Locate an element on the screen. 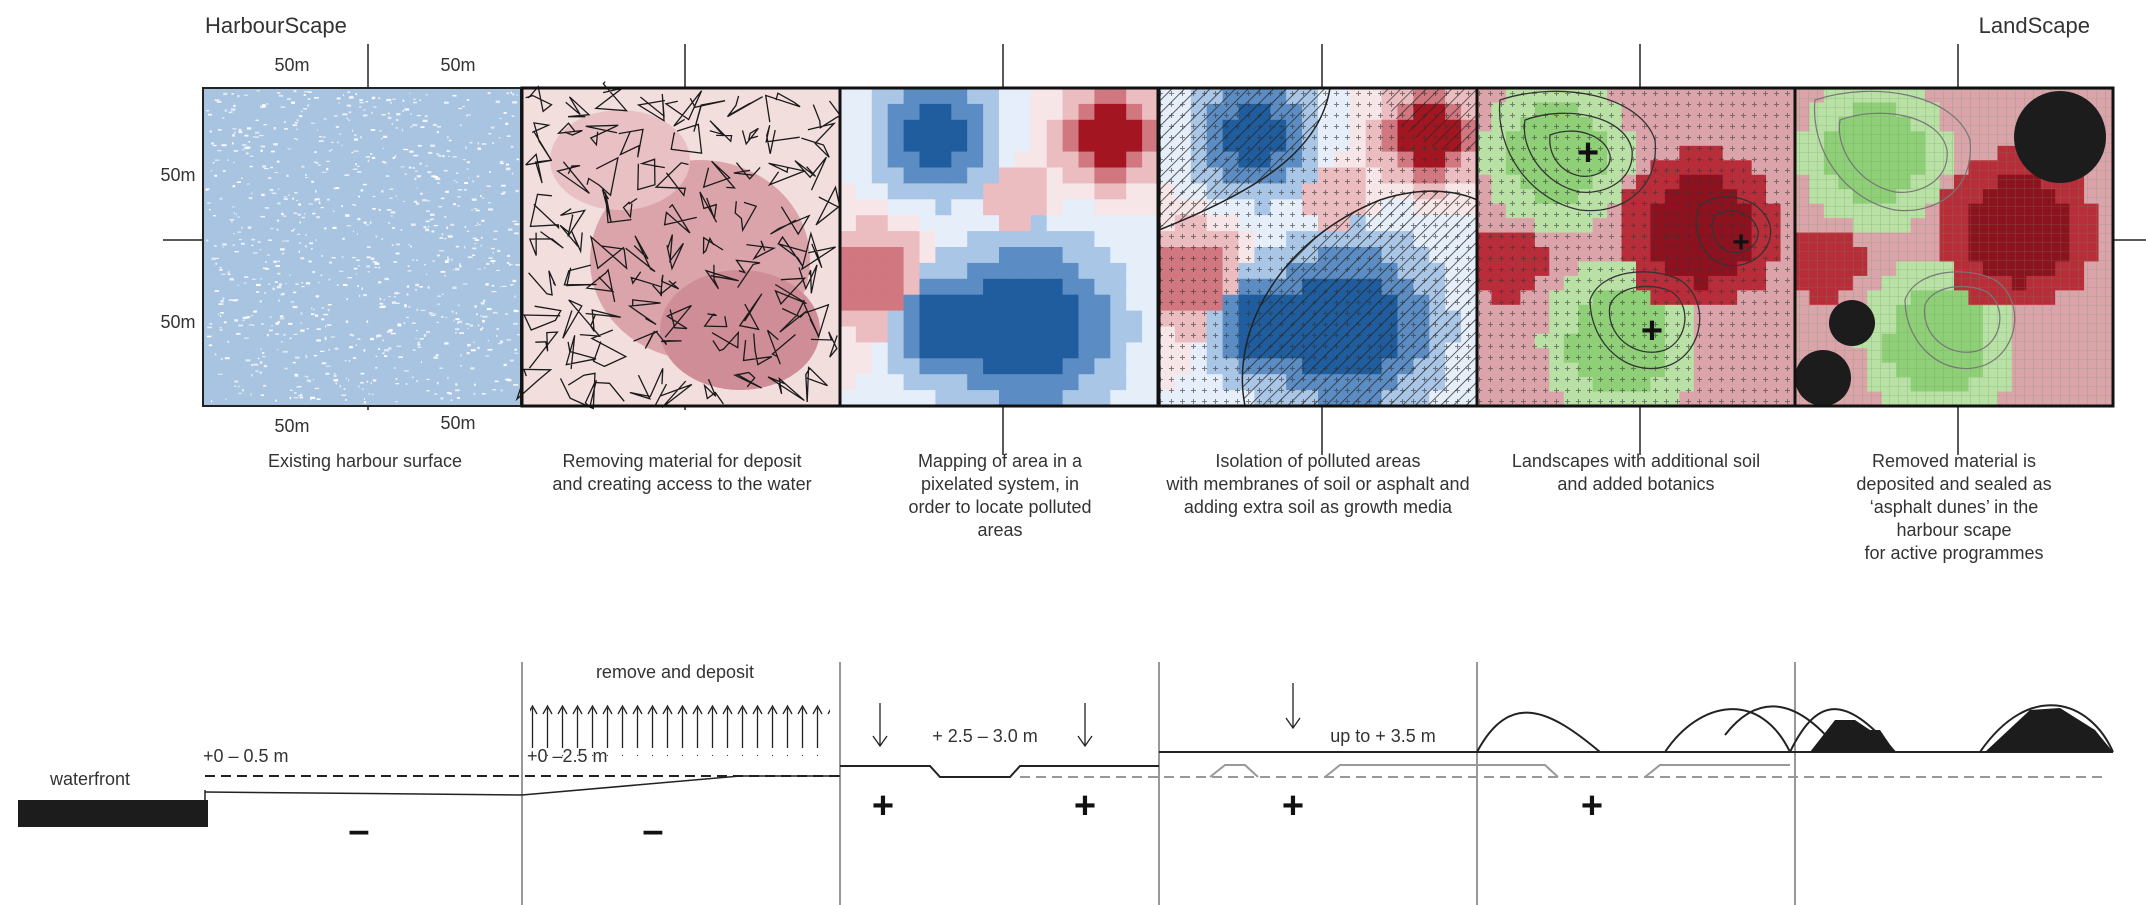 This screenshot has height=905, width=2146. plus-marker-2: + is located at coordinates (1652, 331).